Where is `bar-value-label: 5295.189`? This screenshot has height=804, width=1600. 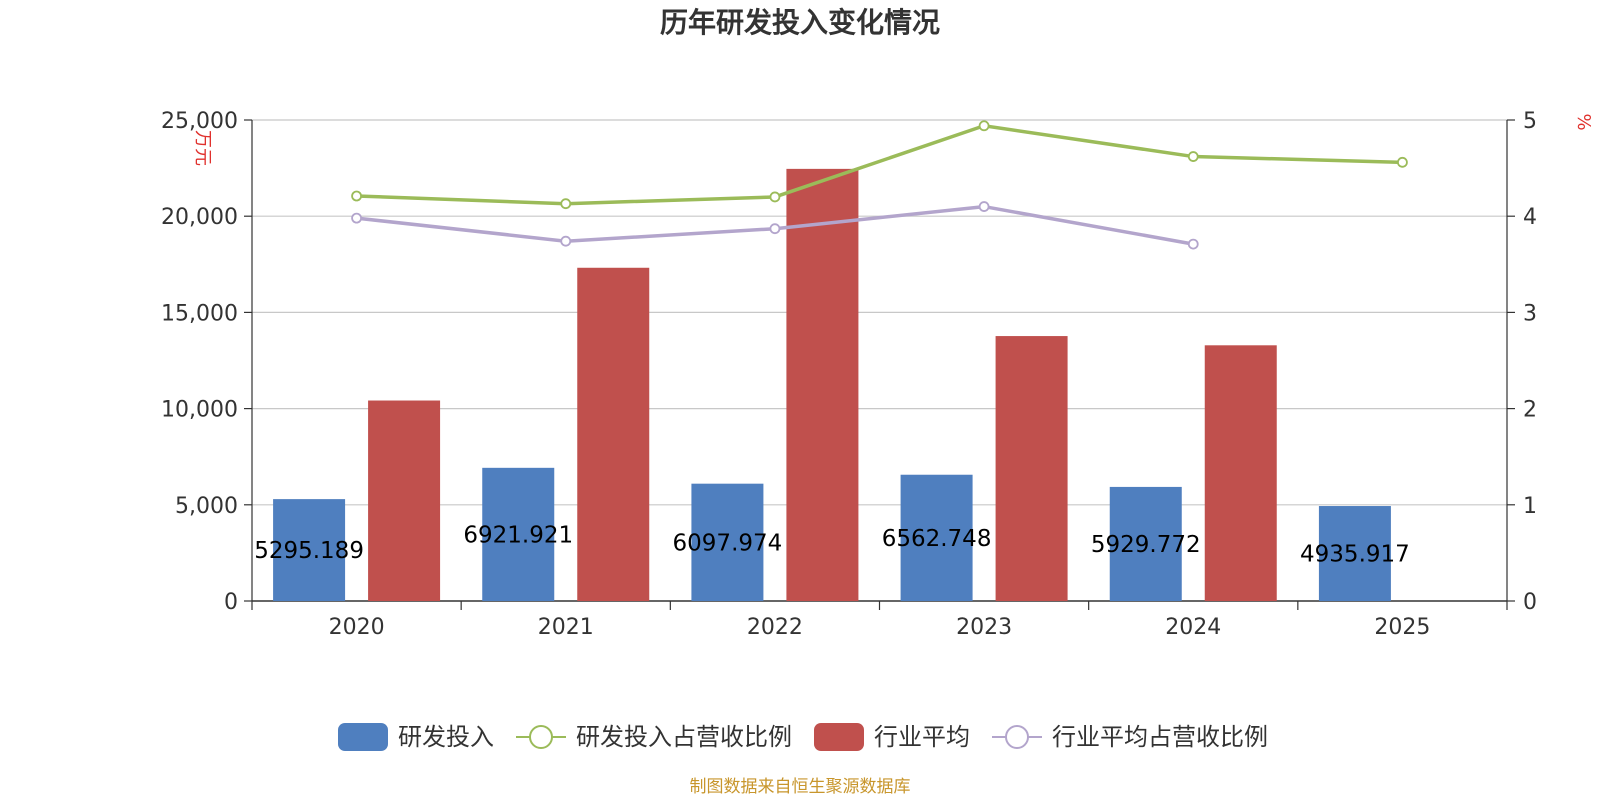 bar-value-label: 5295.189 is located at coordinates (309, 551).